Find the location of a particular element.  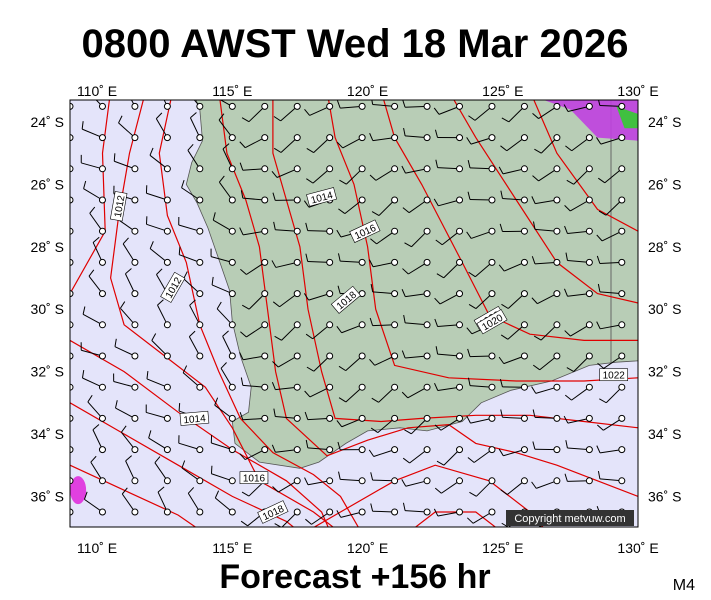

isobar is located at coordinates (510, 220).